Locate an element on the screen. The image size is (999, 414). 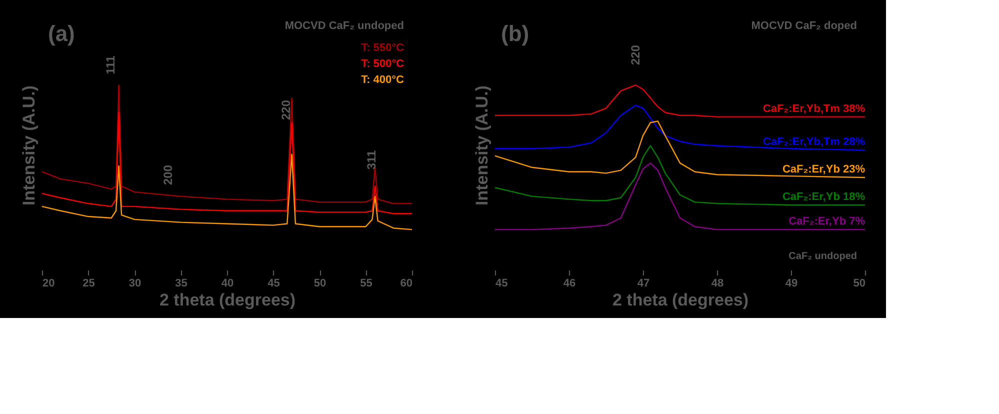
x-tick-label: 48 is located at coordinates (717, 284).